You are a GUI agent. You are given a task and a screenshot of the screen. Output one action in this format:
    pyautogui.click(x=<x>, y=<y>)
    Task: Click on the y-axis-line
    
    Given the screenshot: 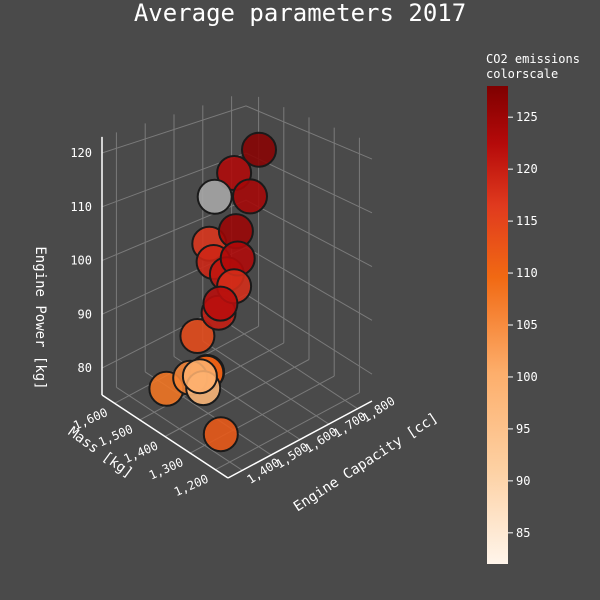 What is the action you would take?
    pyautogui.click(x=165, y=436)
    